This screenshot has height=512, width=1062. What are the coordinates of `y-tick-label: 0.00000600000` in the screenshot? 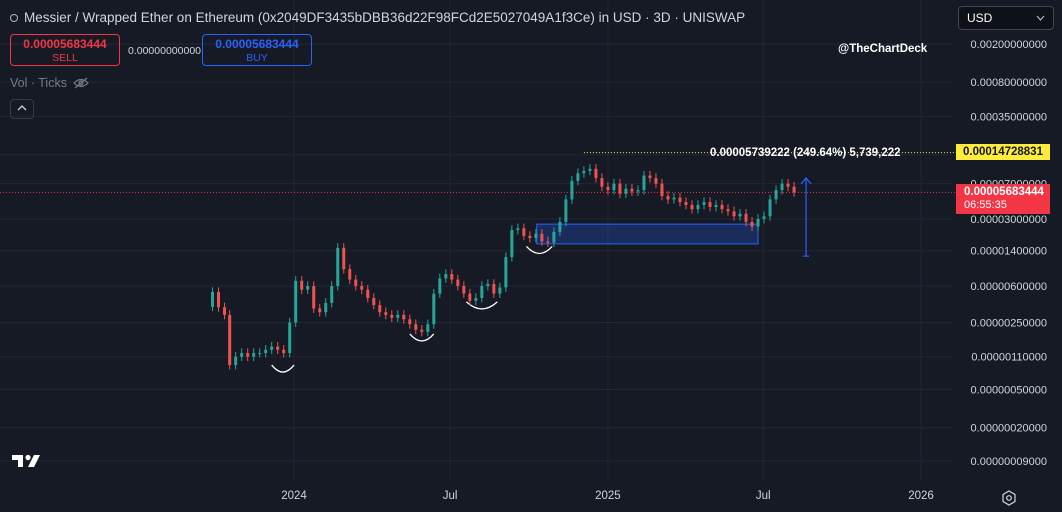 It's located at (1009, 287).